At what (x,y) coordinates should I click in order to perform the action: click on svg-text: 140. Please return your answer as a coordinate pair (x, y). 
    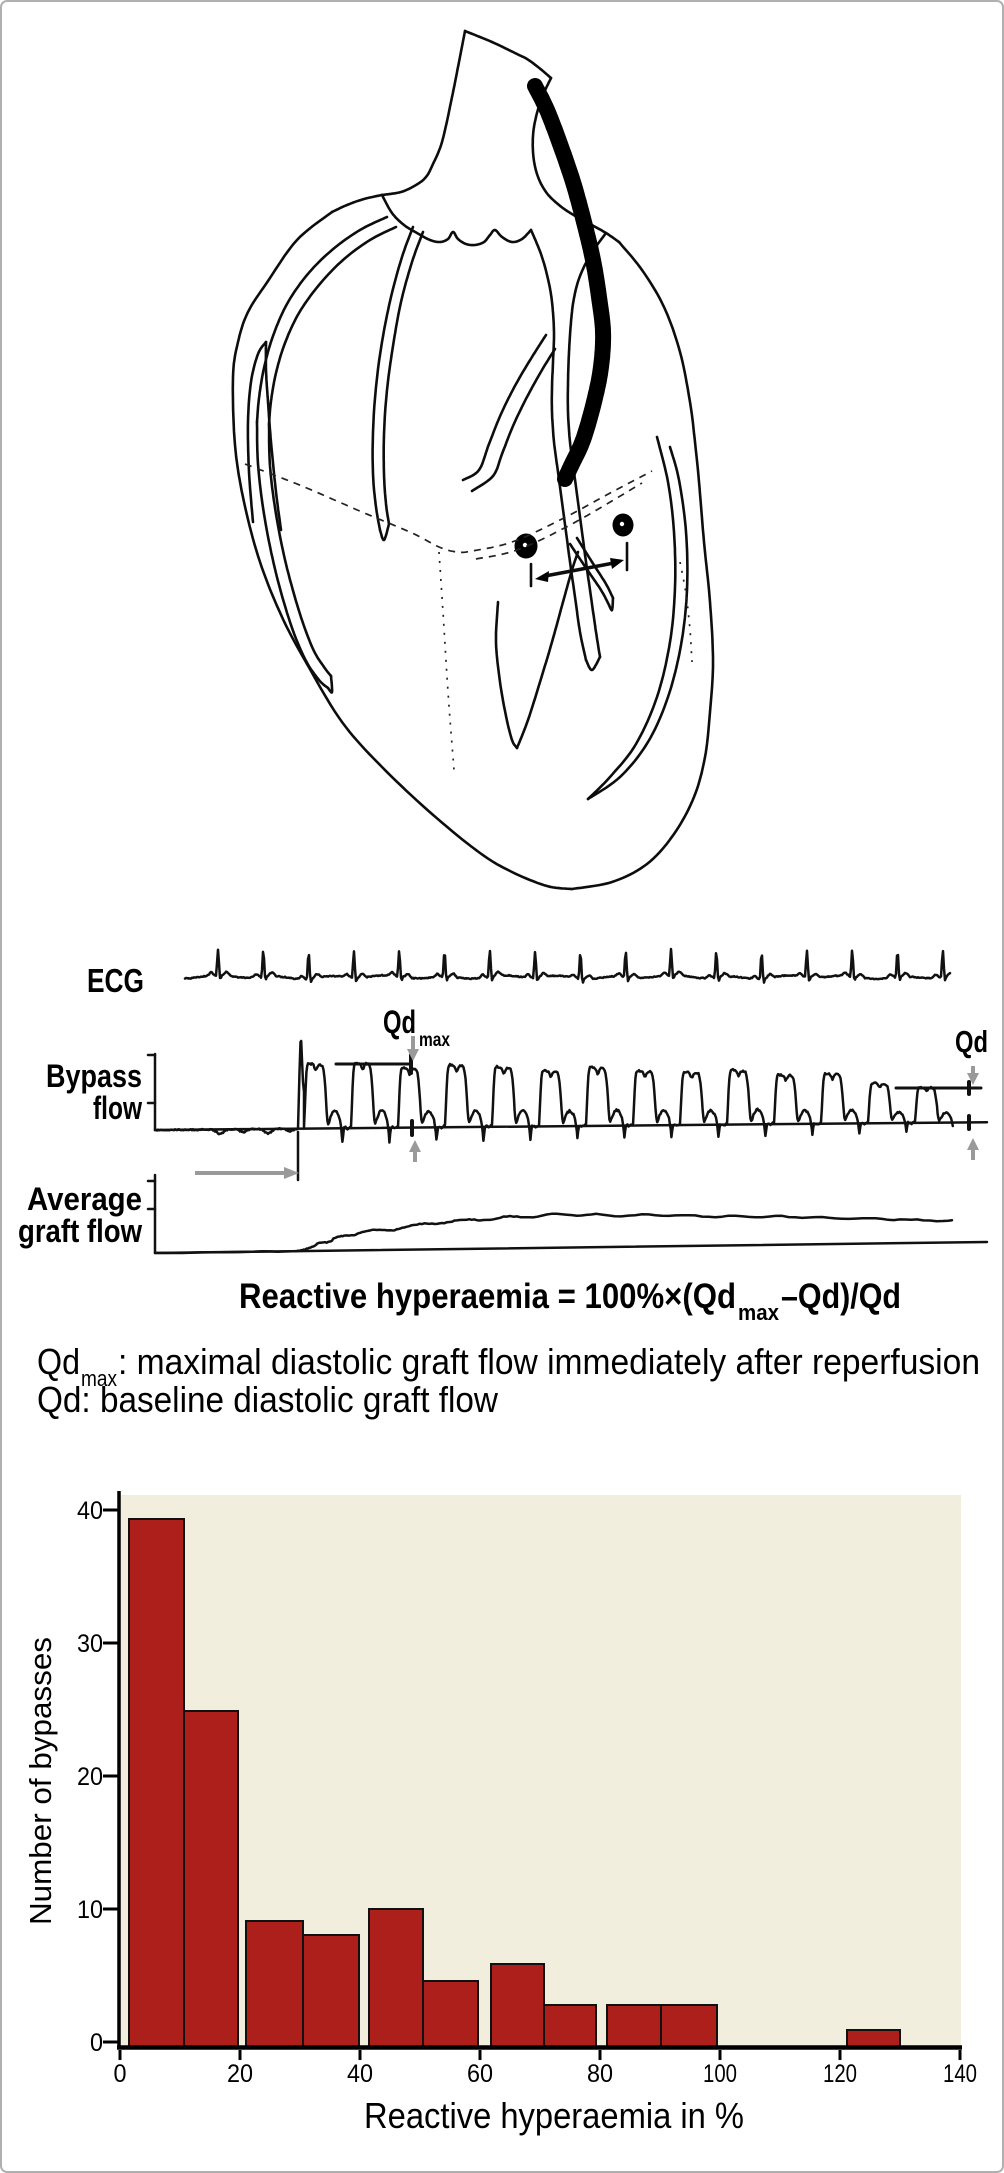
    Looking at the image, I should click on (960, 2074).